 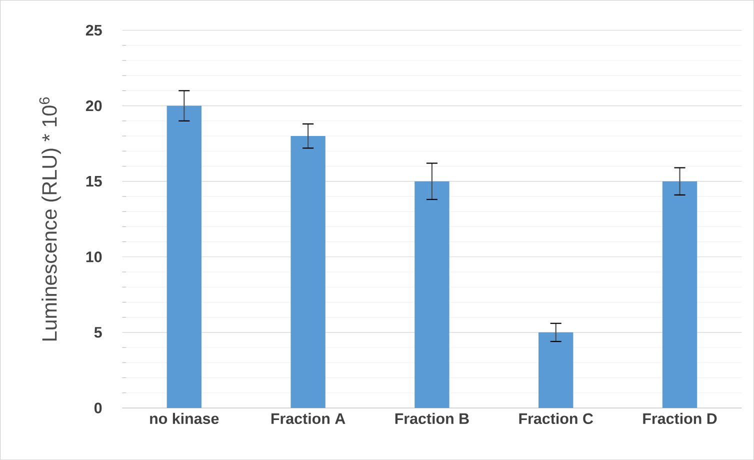 I want to click on x-tick-label: Fraction D, so click(x=680, y=418).